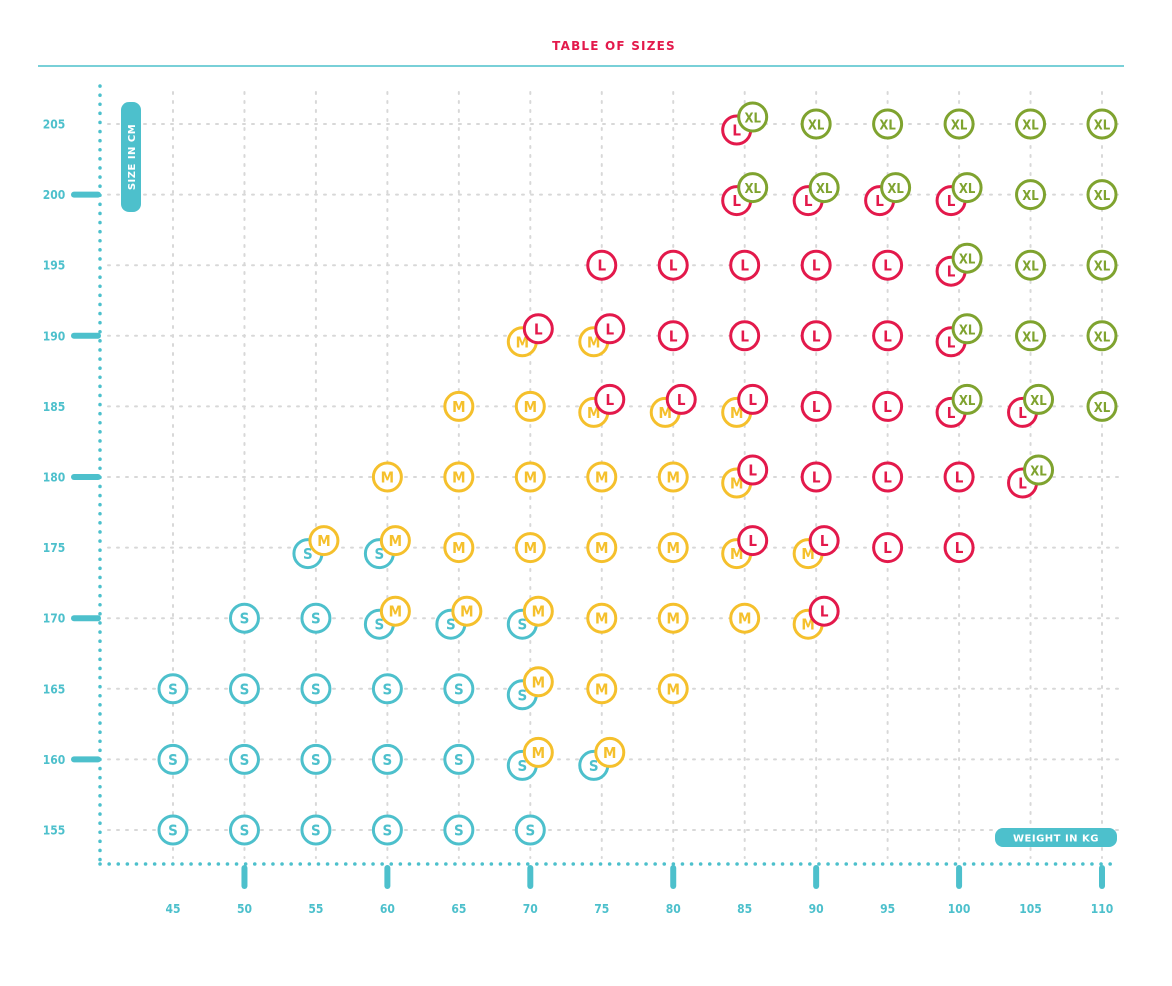  What do you see at coordinates (816, 909) in the screenshot?
I see `x-tick-label: 90` at bounding box center [816, 909].